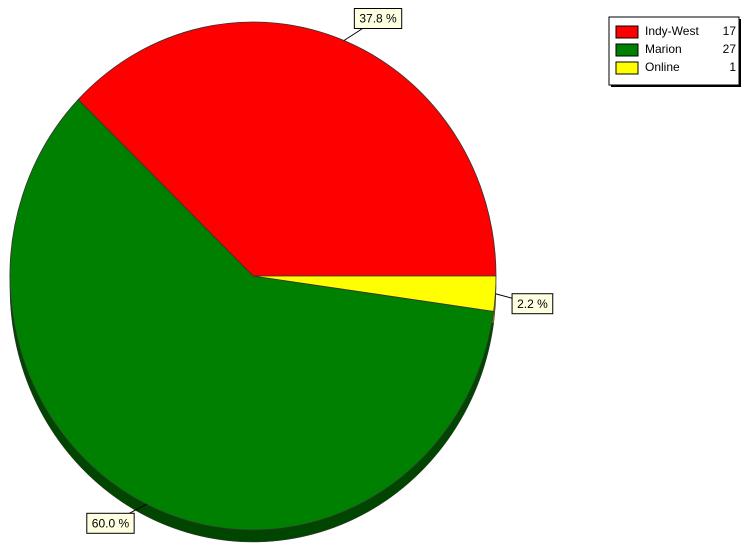 The height and width of the screenshot is (544, 743). Describe the element at coordinates (663, 49) in the screenshot. I see `legend-label: Marion` at that location.